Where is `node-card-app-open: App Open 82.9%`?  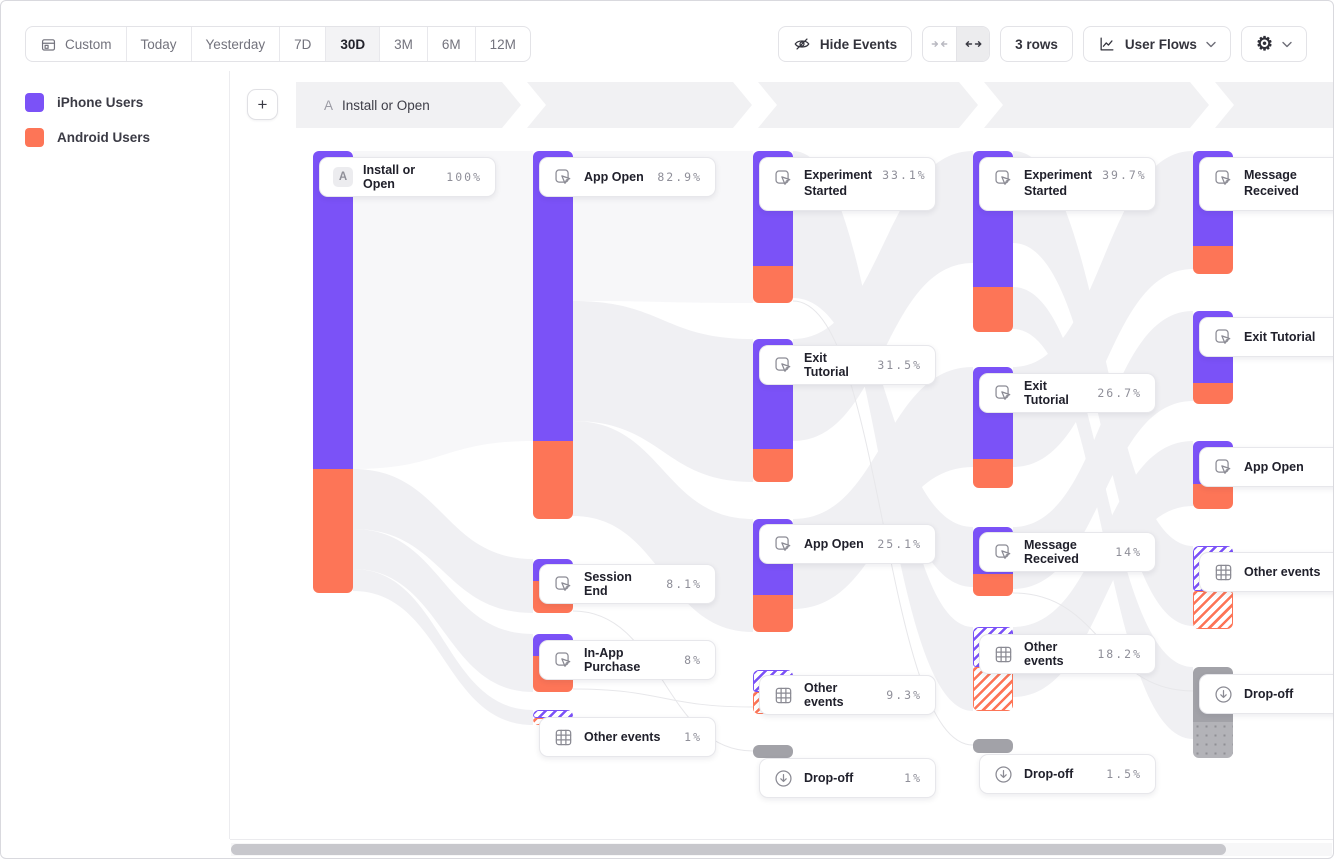
node-card-app-open: App Open 82.9% is located at coordinates (627, 177).